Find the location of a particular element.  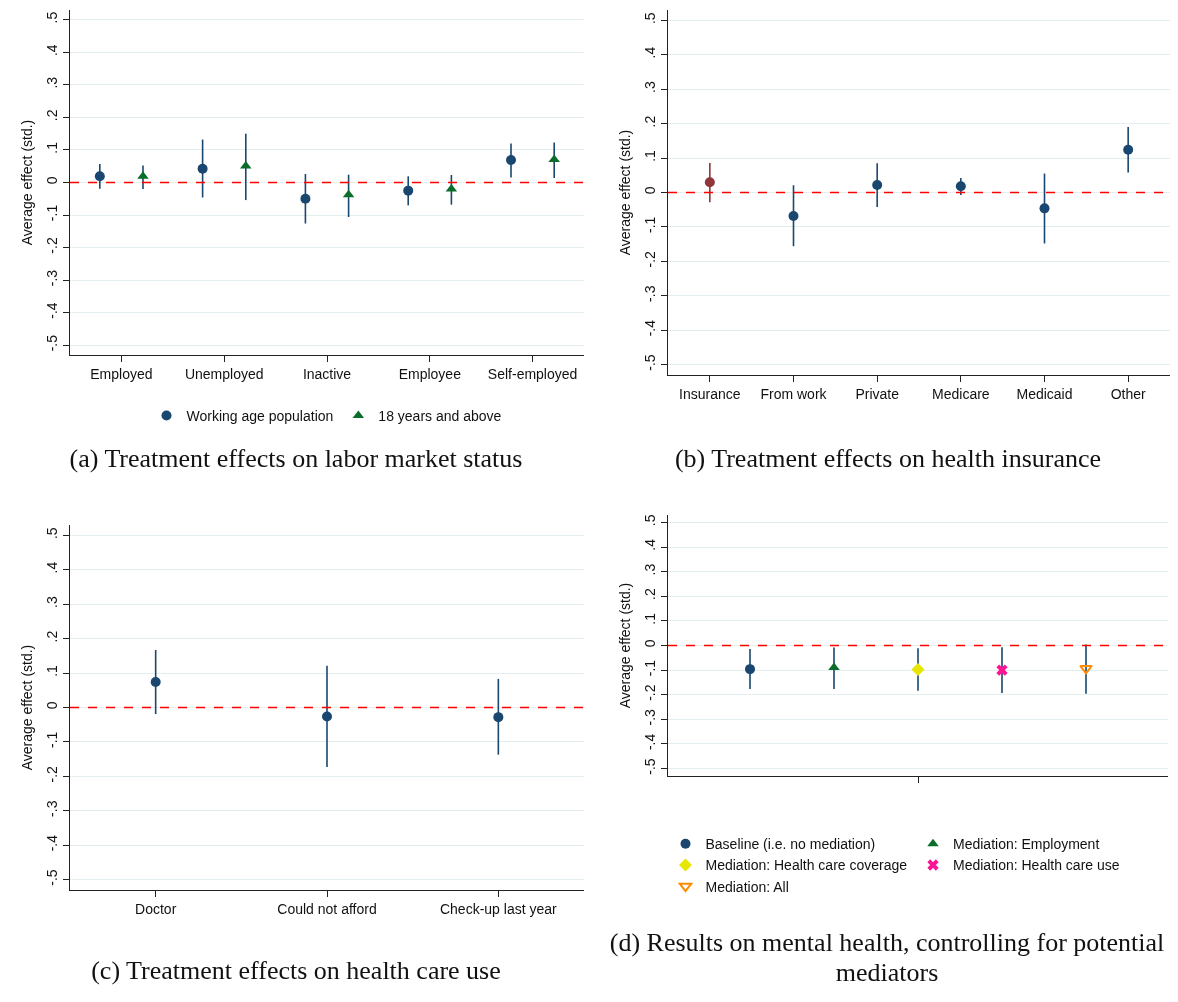

legend-label: Baseline (i.e. no mediation) is located at coordinates (790, 844).